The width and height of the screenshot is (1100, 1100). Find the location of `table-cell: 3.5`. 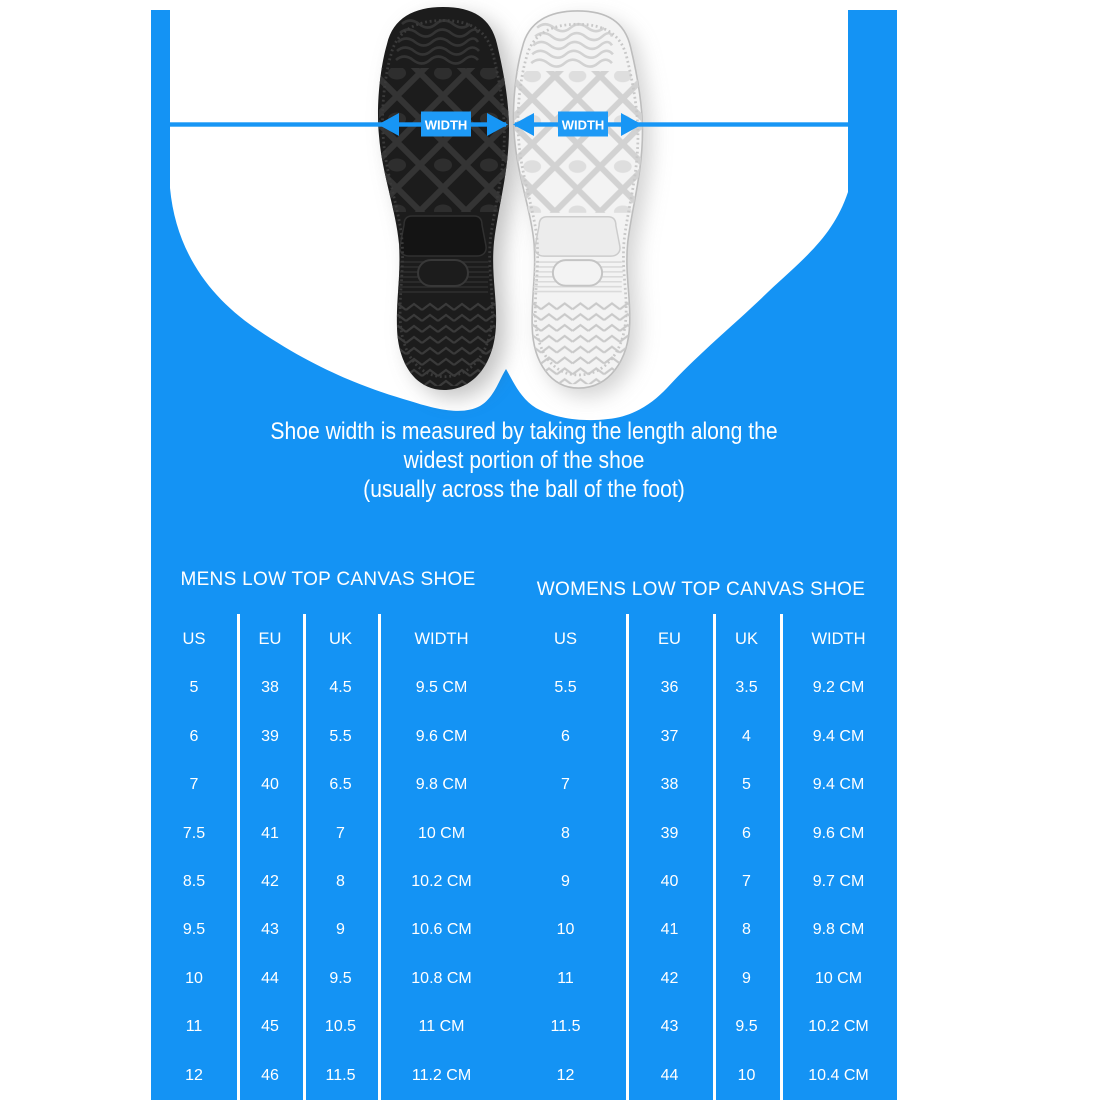

table-cell: 3.5 is located at coordinates (746, 688).